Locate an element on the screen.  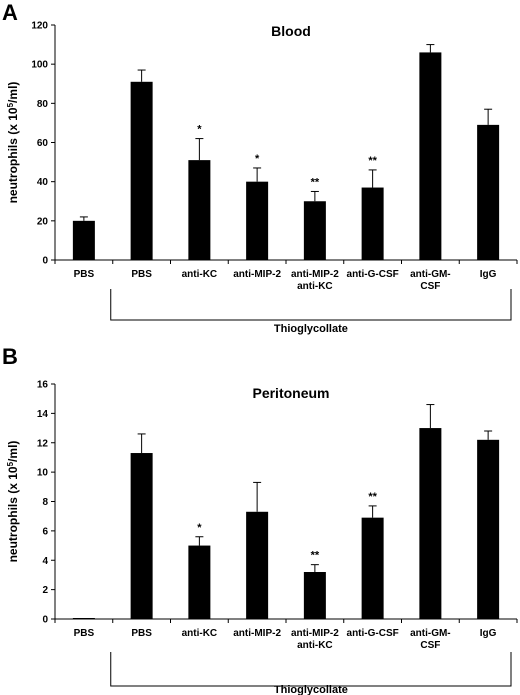
y-tick-label: 4 is located at coordinates (45, 561).